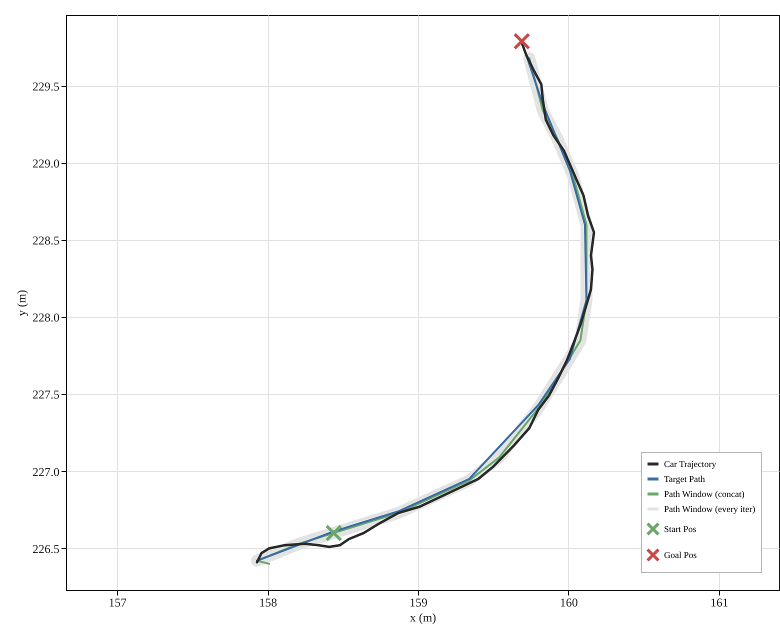  Describe the element at coordinates (704, 494) in the screenshot. I see `legend-label: Path Window (concat)` at that location.